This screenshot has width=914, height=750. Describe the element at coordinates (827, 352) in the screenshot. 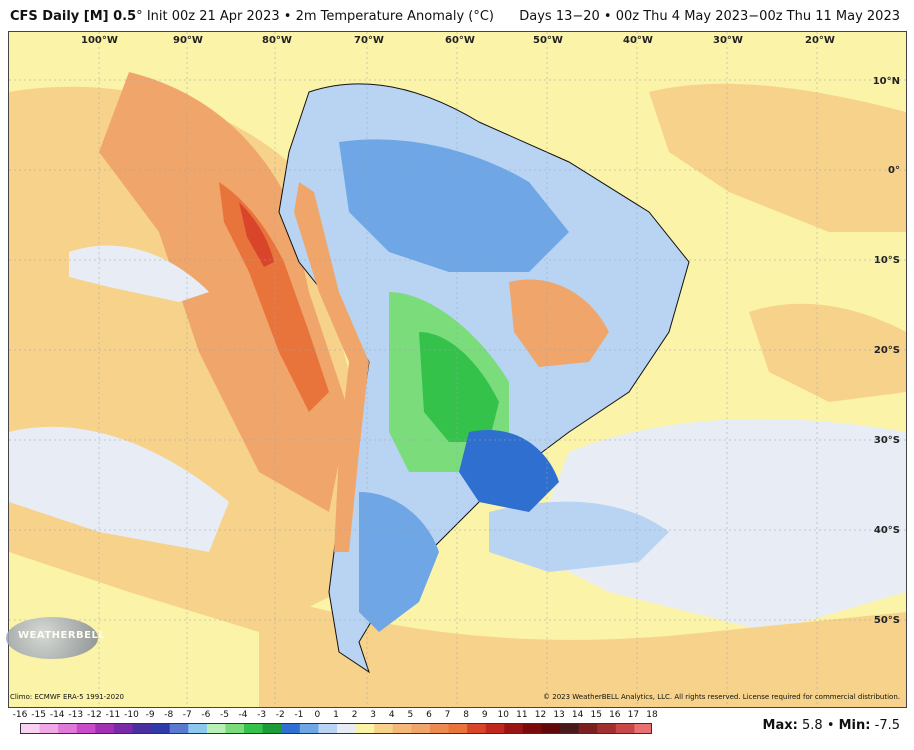

I see `south-atlantic-warm` at that location.